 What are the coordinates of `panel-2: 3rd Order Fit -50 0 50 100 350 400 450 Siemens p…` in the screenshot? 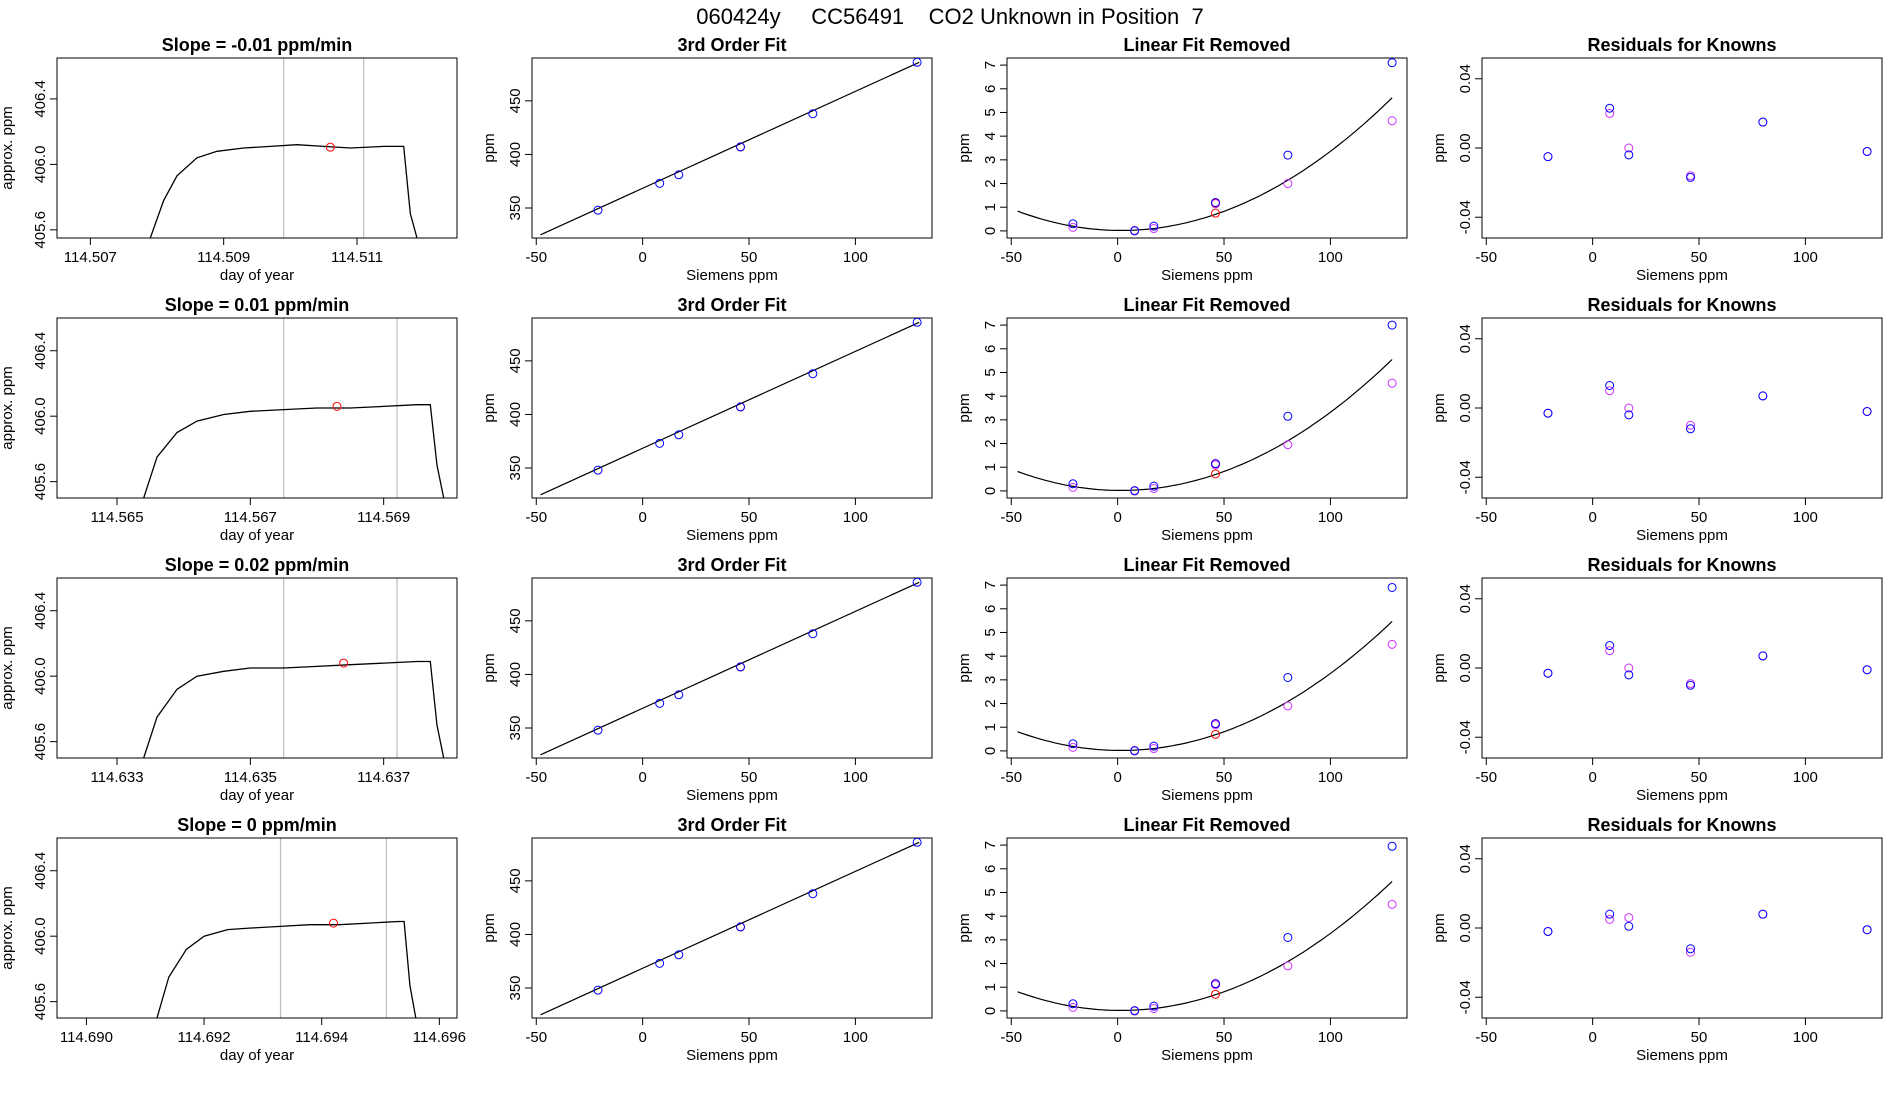 It's located at (707, 159).